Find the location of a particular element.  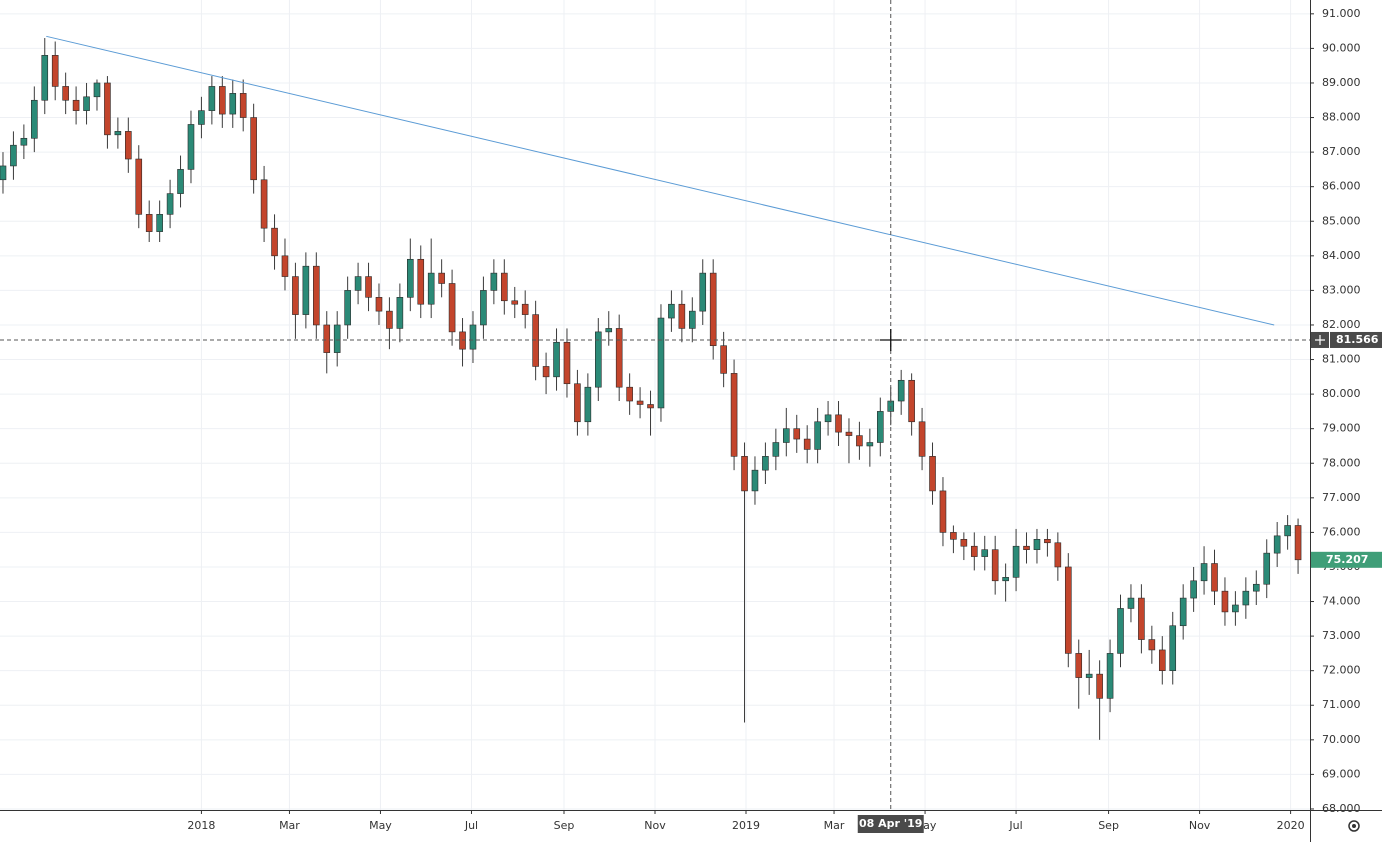

settings-gear is located at coordinates (1354, 826).